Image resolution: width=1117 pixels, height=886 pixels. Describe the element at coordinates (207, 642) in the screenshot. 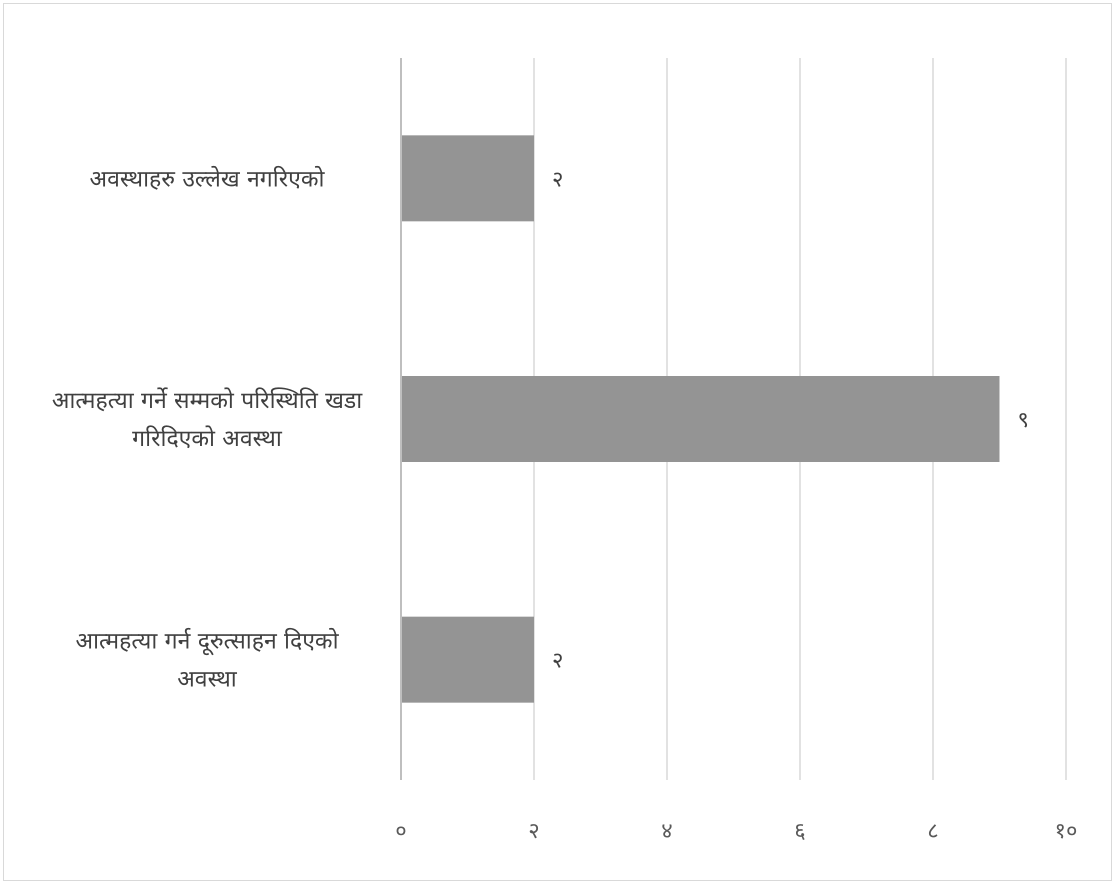

I see `category-label-line: आत्महत्या गर्न दूरुत्साहन दिएको` at that location.